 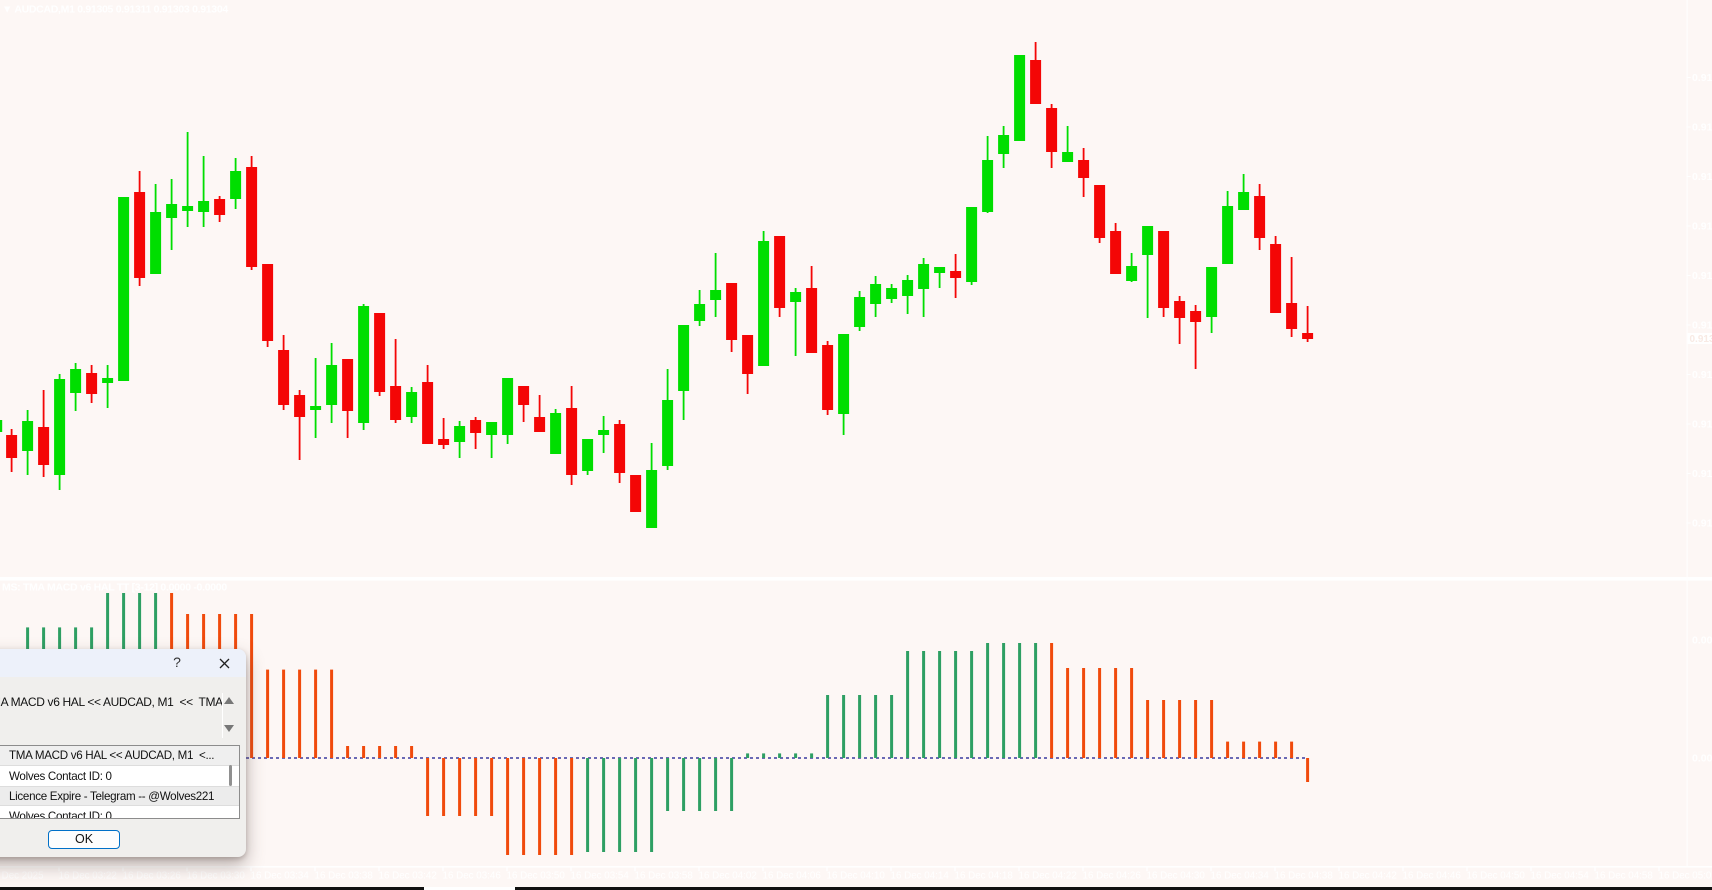 What do you see at coordinates (664, 876) in the screenshot?
I see `svg-text: 16 Dec 03:58` at bounding box center [664, 876].